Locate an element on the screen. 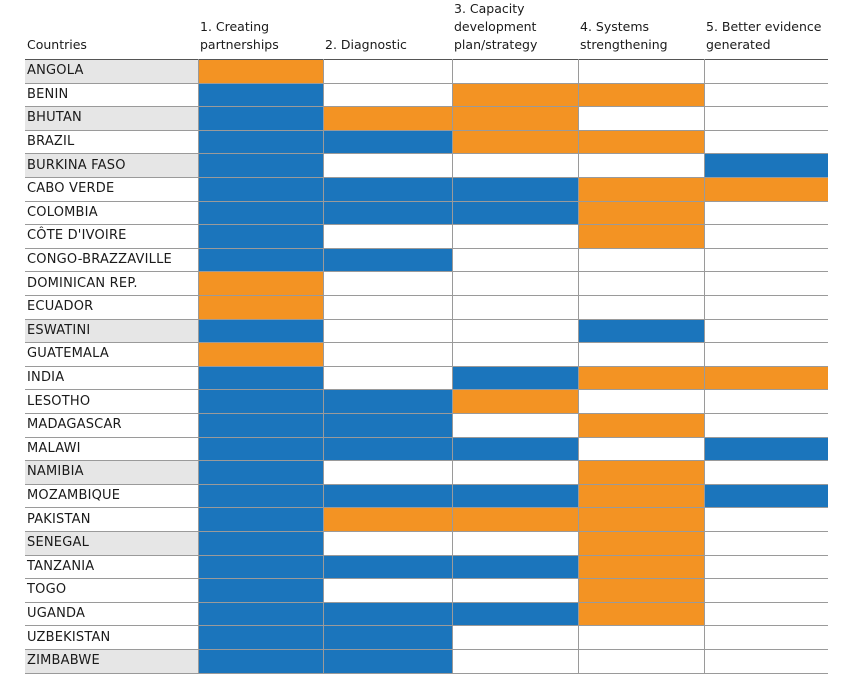 The image size is (855, 695). country-name: LESOTHO is located at coordinates (59, 401).